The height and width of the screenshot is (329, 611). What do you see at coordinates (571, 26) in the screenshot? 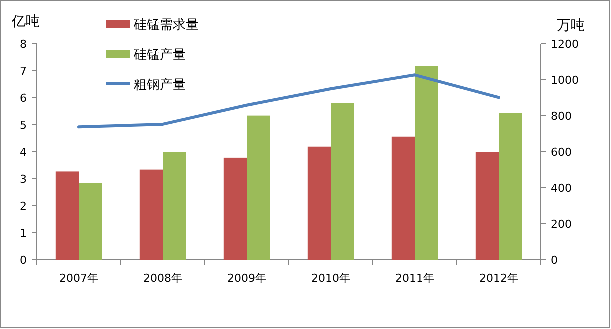
I see `y2label: 万吨` at bounding box center [571, 26].